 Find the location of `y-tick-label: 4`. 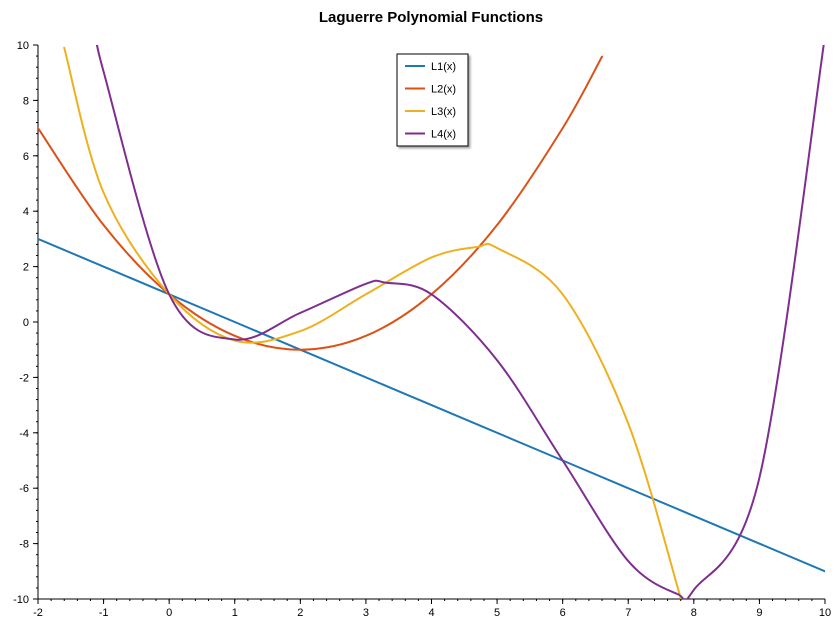

y-tick-label: 4 is located at coordinates (26, 212).